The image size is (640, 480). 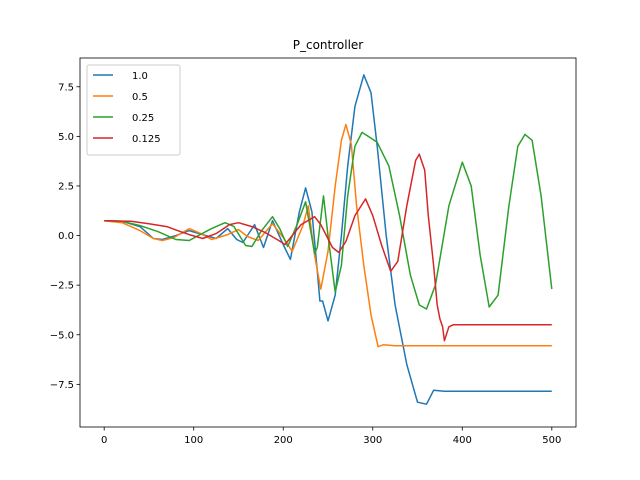 What do you see at coordinates (66, 137) in the screenshot?
I see `y-tick-label: 5.0` at bounding box center [66, 137].